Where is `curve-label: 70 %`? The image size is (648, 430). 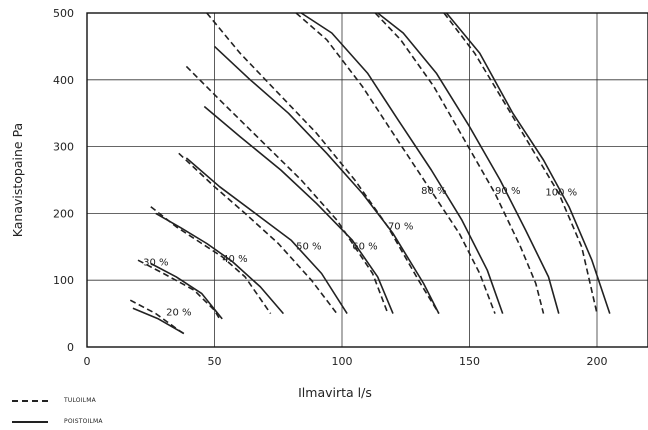
curve-label: 70 % is located at coordinates (400, 226).